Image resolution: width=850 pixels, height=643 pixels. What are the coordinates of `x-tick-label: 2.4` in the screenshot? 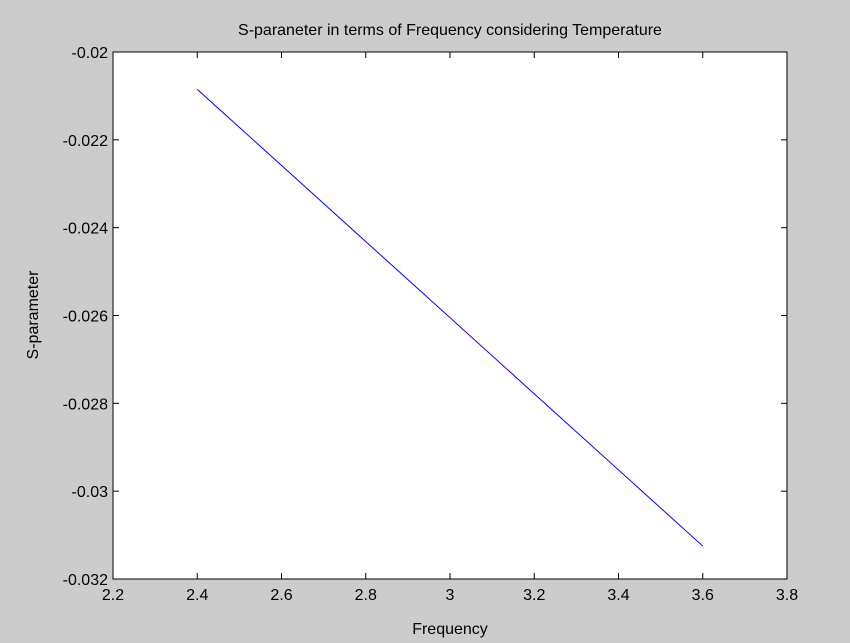 It's located at (197, 595).